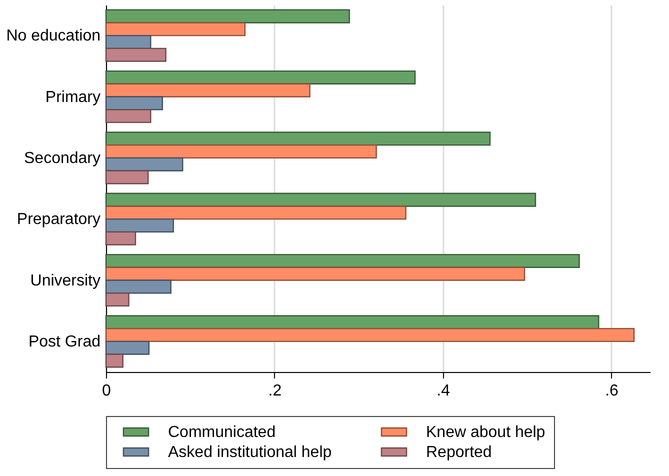  I want to click on legend-label: Knew about help, so click(486, 432).